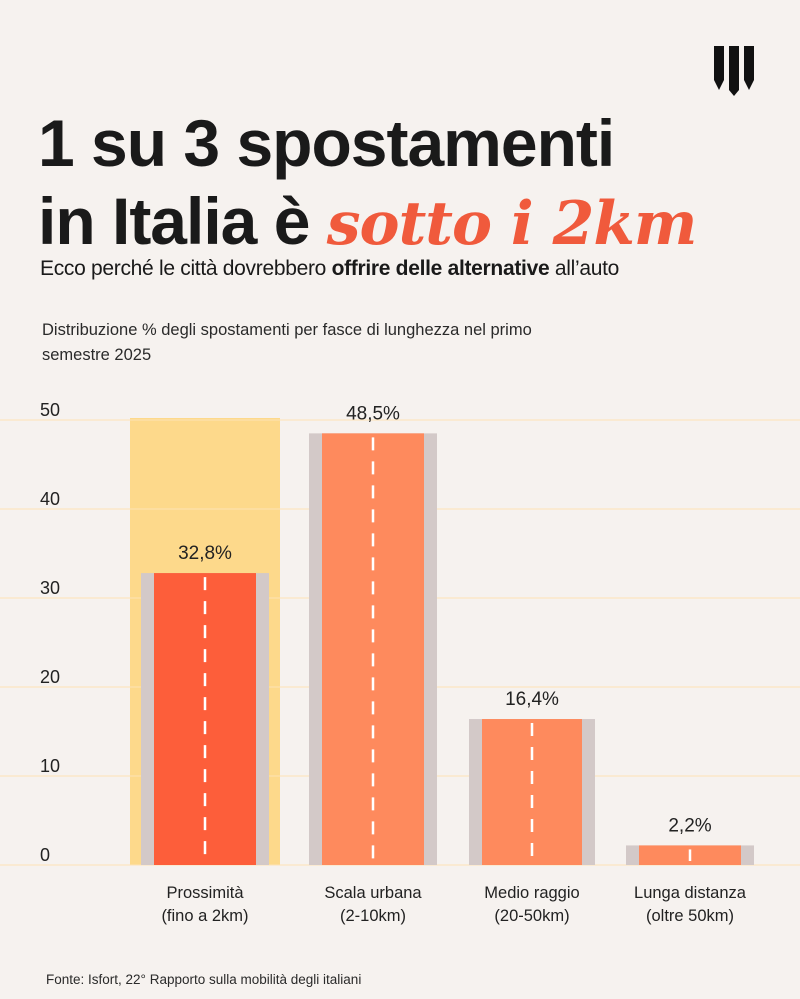 The height and width of the screenshot is (999, 800). Describe the element at coordinates (182, 221) in the screenshot. I see `title-line-2: in Italia è` at that location.